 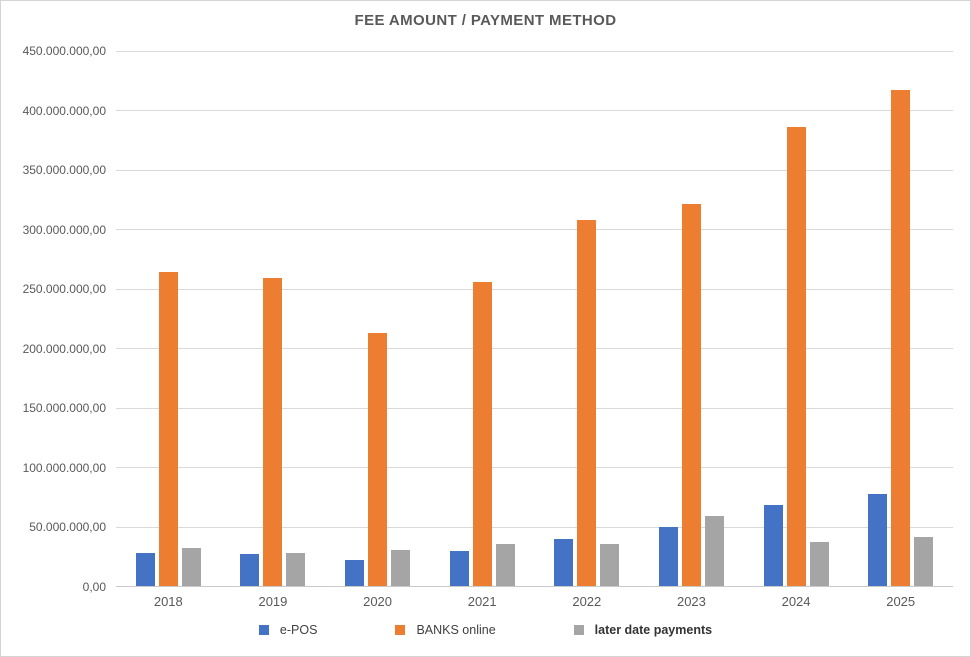 What do you see at coordinates (587, 601) in the screenshot?
I see `x-axis-category-label: 2022` at bounding box center [587, 601].